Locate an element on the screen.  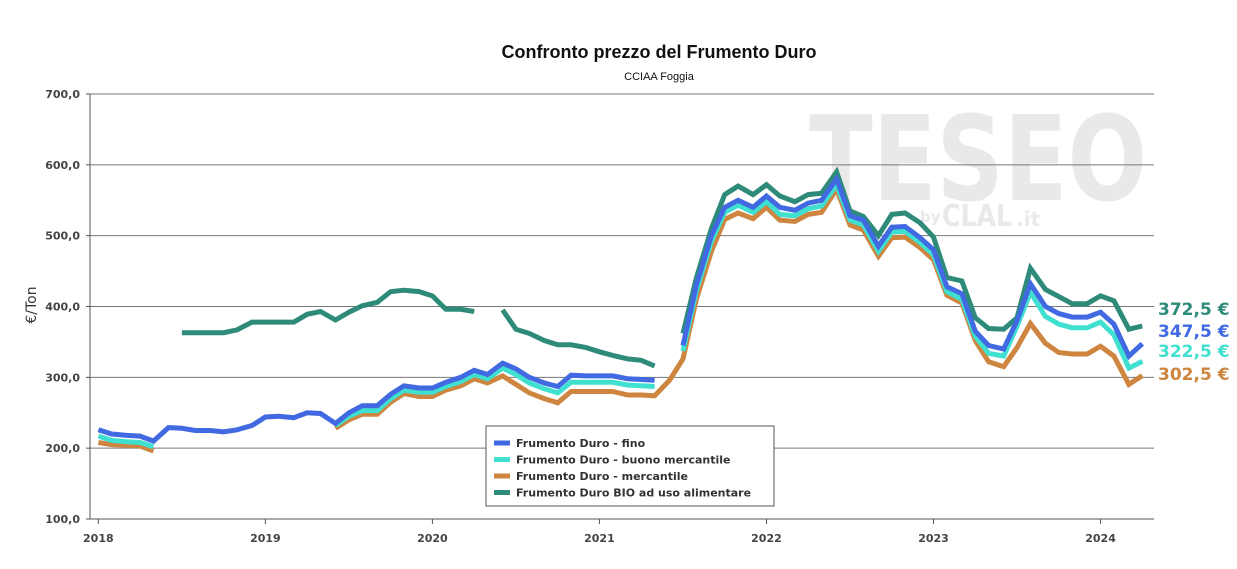
chart-title: Confronto prezzo del Frumento Duro is located at coordinates (659, 52).